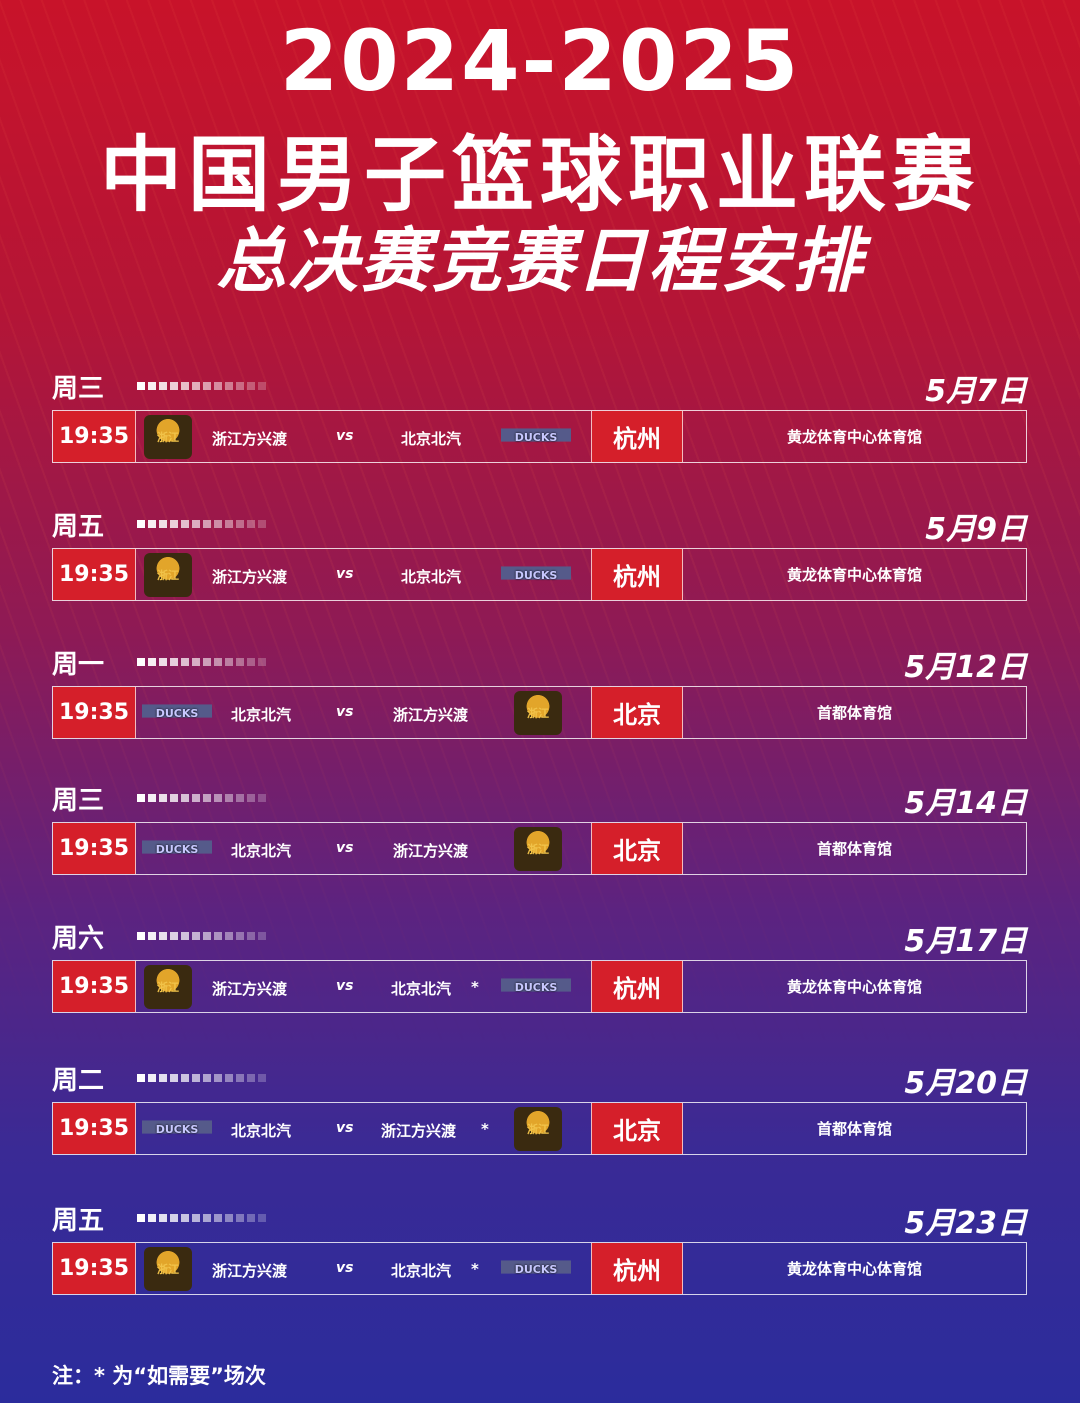 This screenshot has height=1403, width=1080. I want to click on matchup: 浙江 浙江方兴渡 vs 北京北汽 * DUCKS, so click(363, 986).